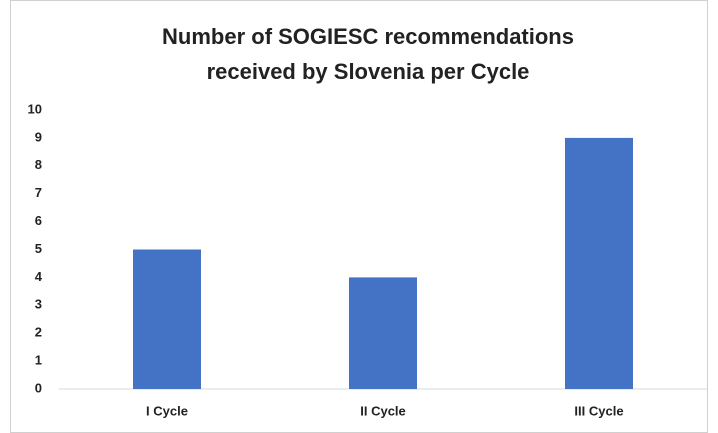 The width and height of the screenshot is (718, 433). Describe the element at coordinates (38, 136) in the screenshot. I see `y-tick-label: 9` at that location.